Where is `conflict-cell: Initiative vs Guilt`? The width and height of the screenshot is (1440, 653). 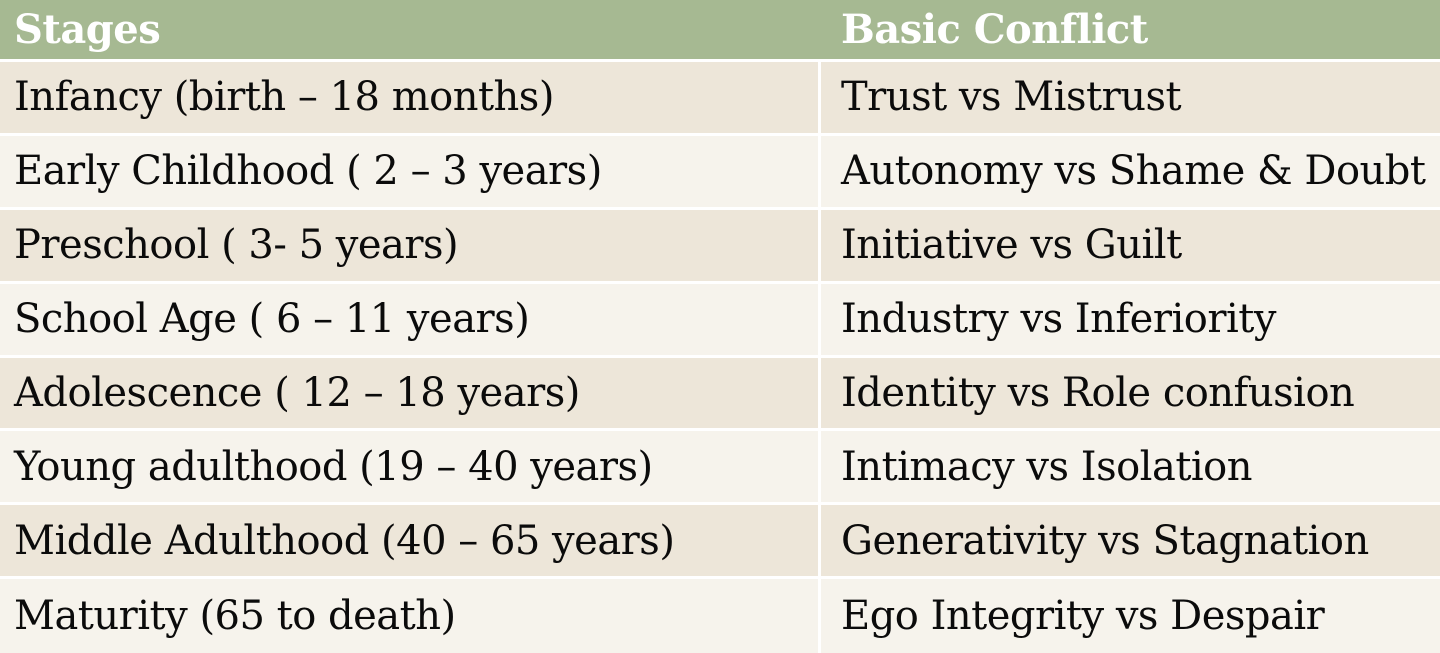
conflict-cell: Initiative vs Guilt is located at coordinates (1129, 246).